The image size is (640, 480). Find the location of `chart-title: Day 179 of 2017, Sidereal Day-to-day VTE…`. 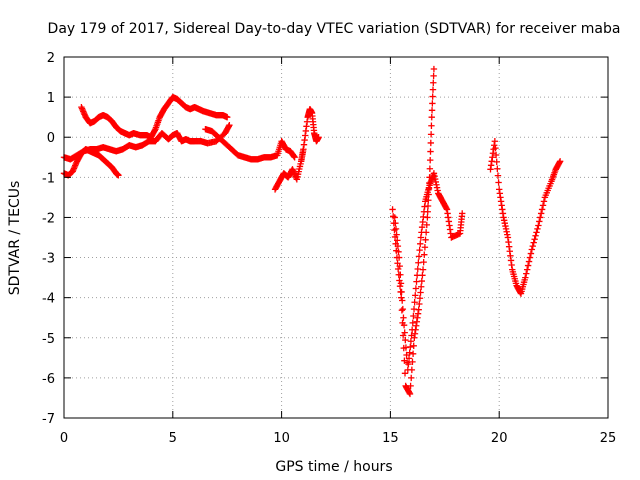

chart-title: Day 179 of 2017, Sidereal Day-to-day VTE… is located at coordinates (334, 29).